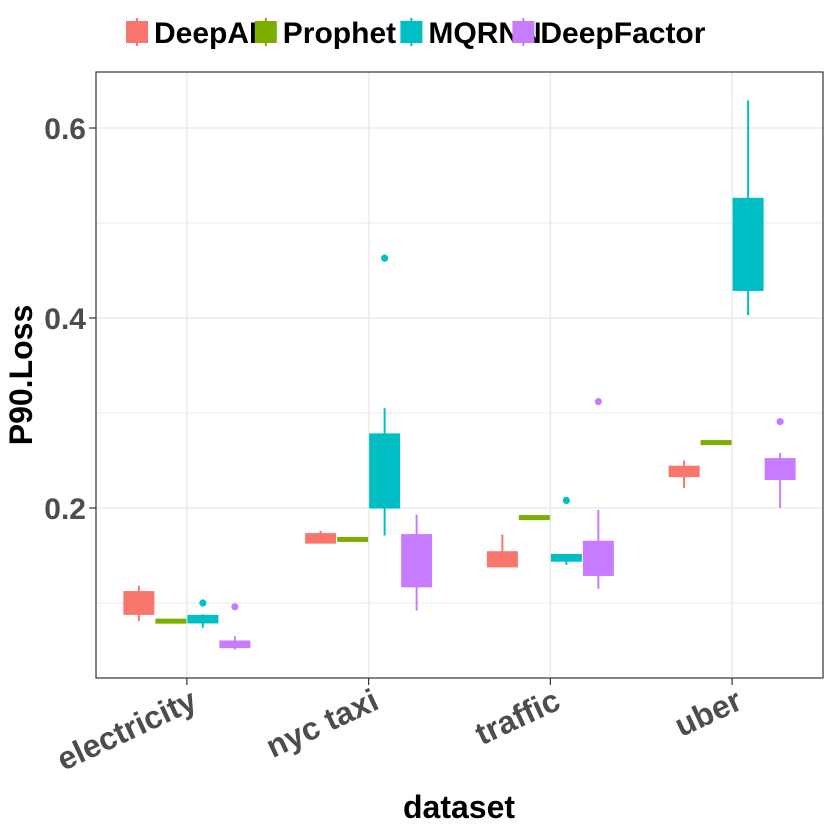 Image resolution: width=830 pixels, height=830 pixels. Describe the element at coordinates (339, 33) in the screenshot. I see `legend-label-prophet: Prophet` at that location.